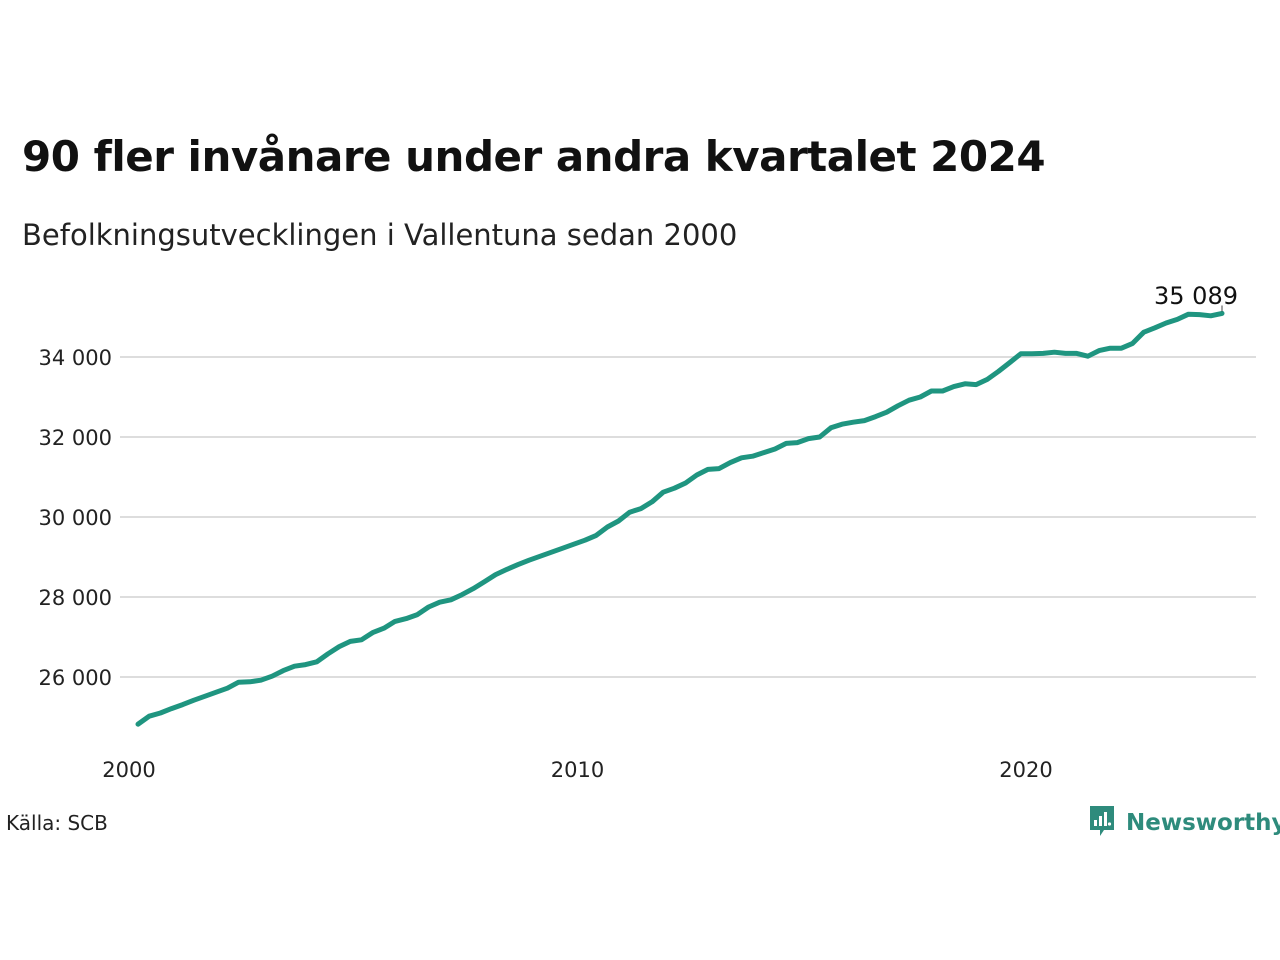  I want to click on y-tick-label: 28 000, so click(75, 598).